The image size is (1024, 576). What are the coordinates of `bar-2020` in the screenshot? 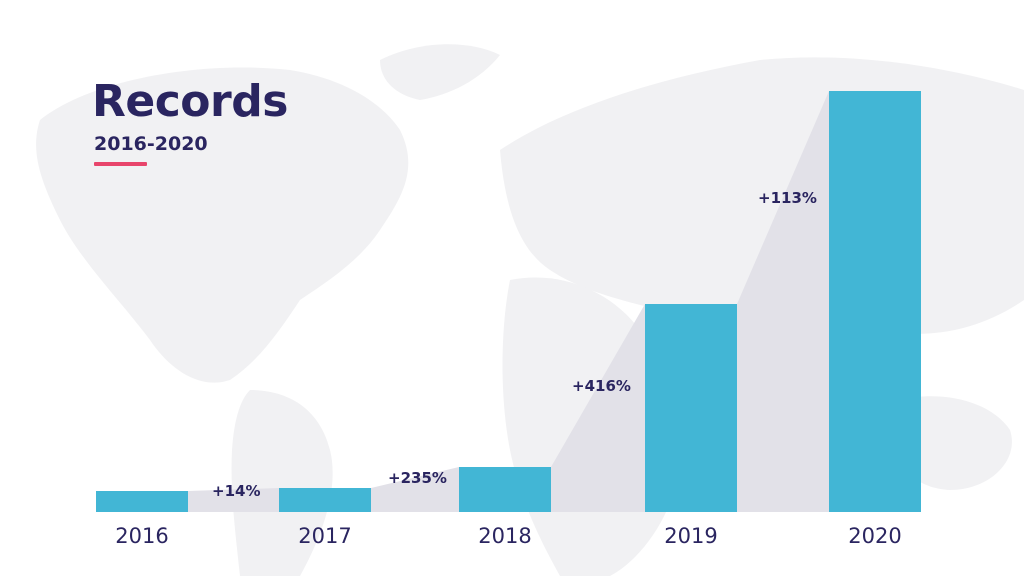 It's located at (875, 301).